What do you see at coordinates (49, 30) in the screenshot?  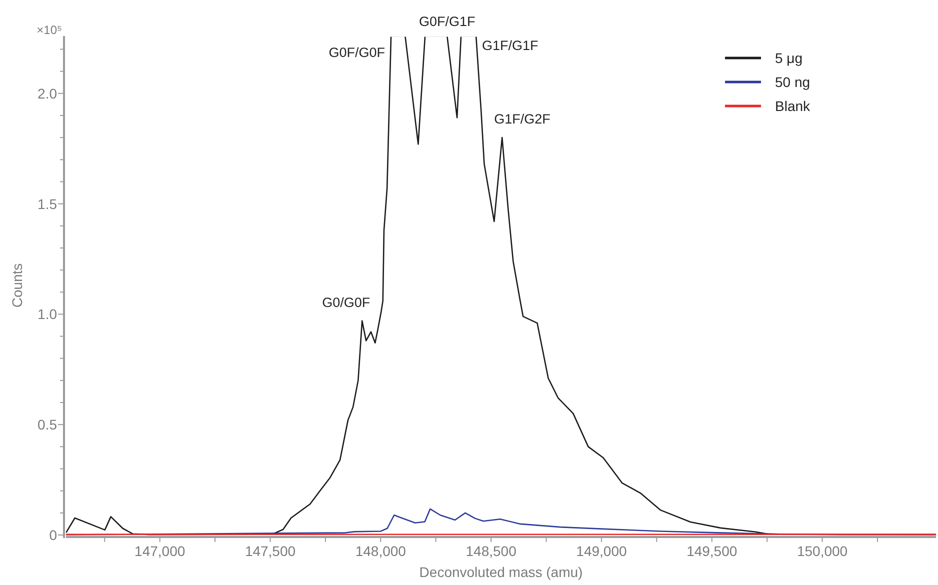 I see `text: ×10⁵` at bounding box center [49, 30].